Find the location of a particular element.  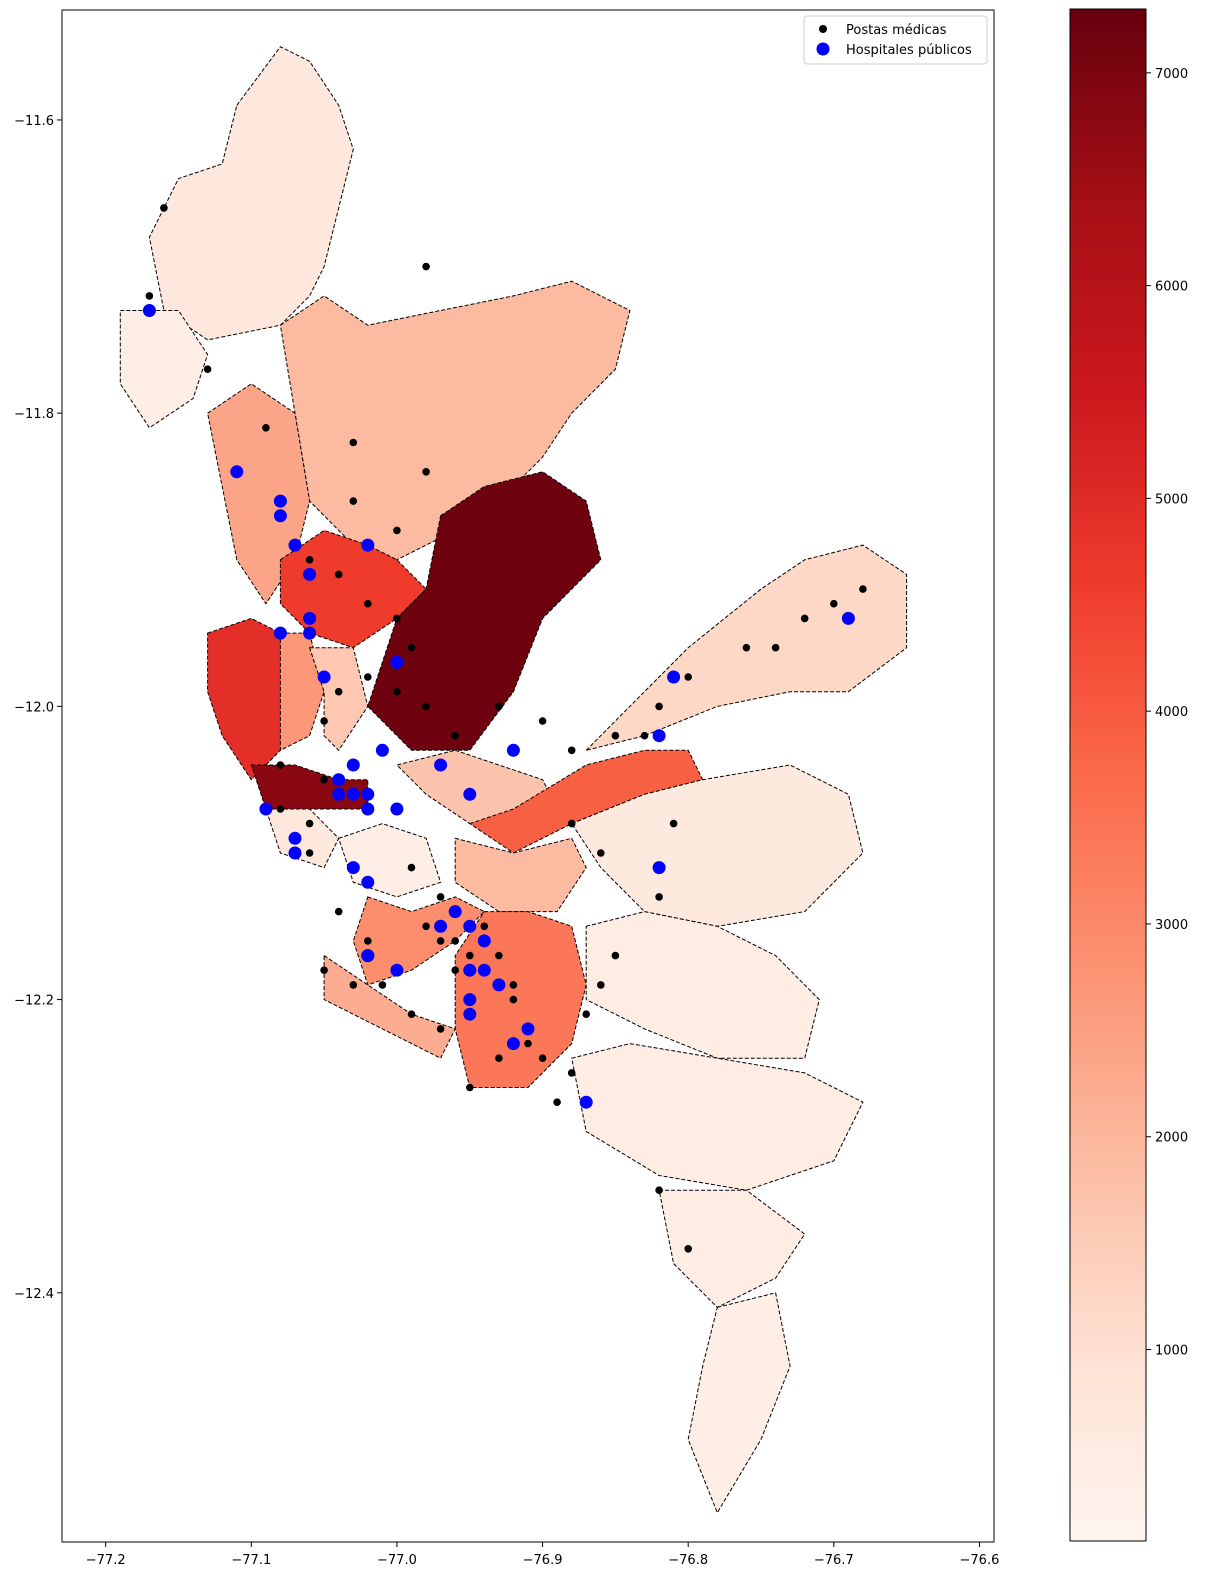

x-tick-label: −76.7 is located at coordinates (834, 1560).